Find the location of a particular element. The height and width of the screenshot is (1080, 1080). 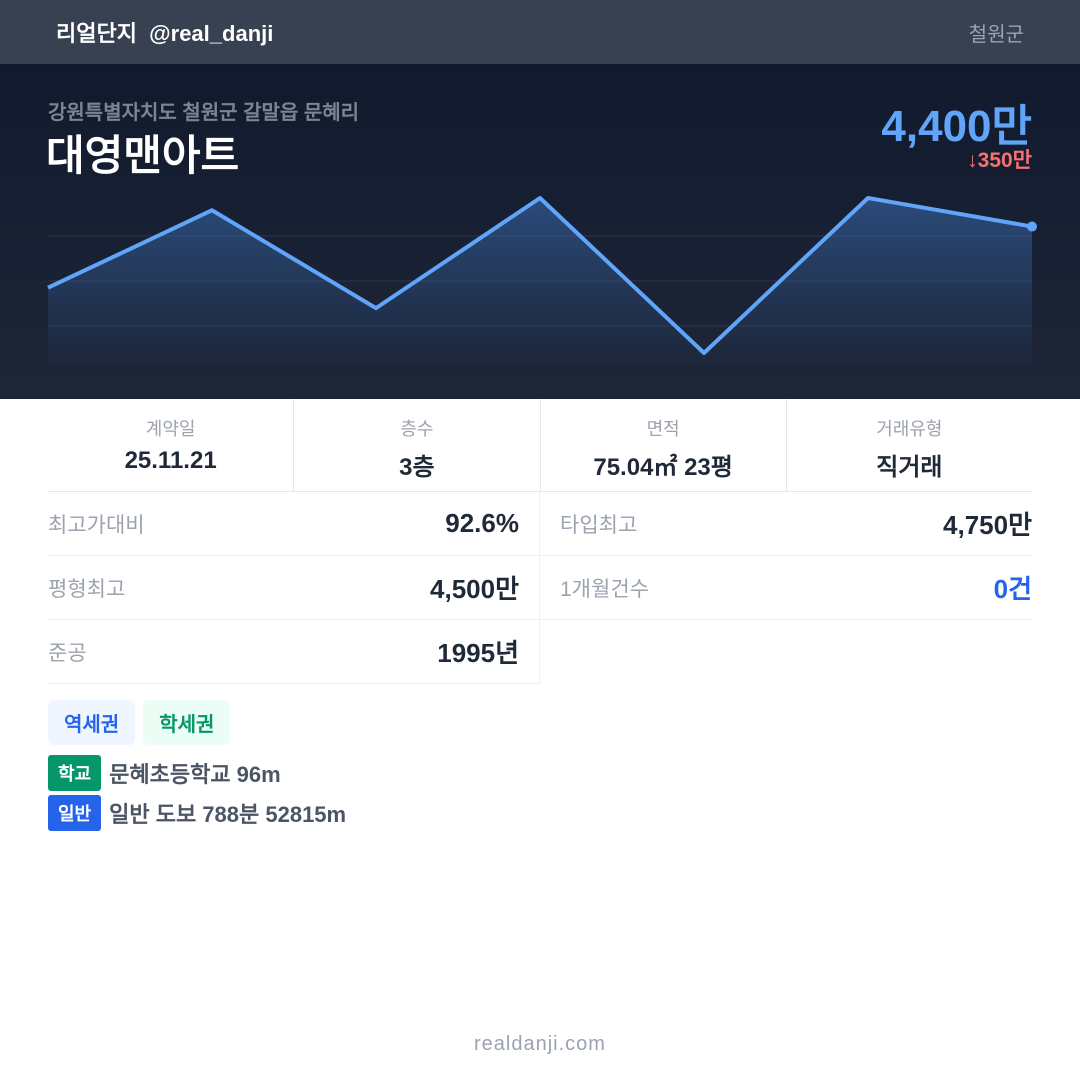

detail-label: 평형최고 is located at coordinates (87, 589).